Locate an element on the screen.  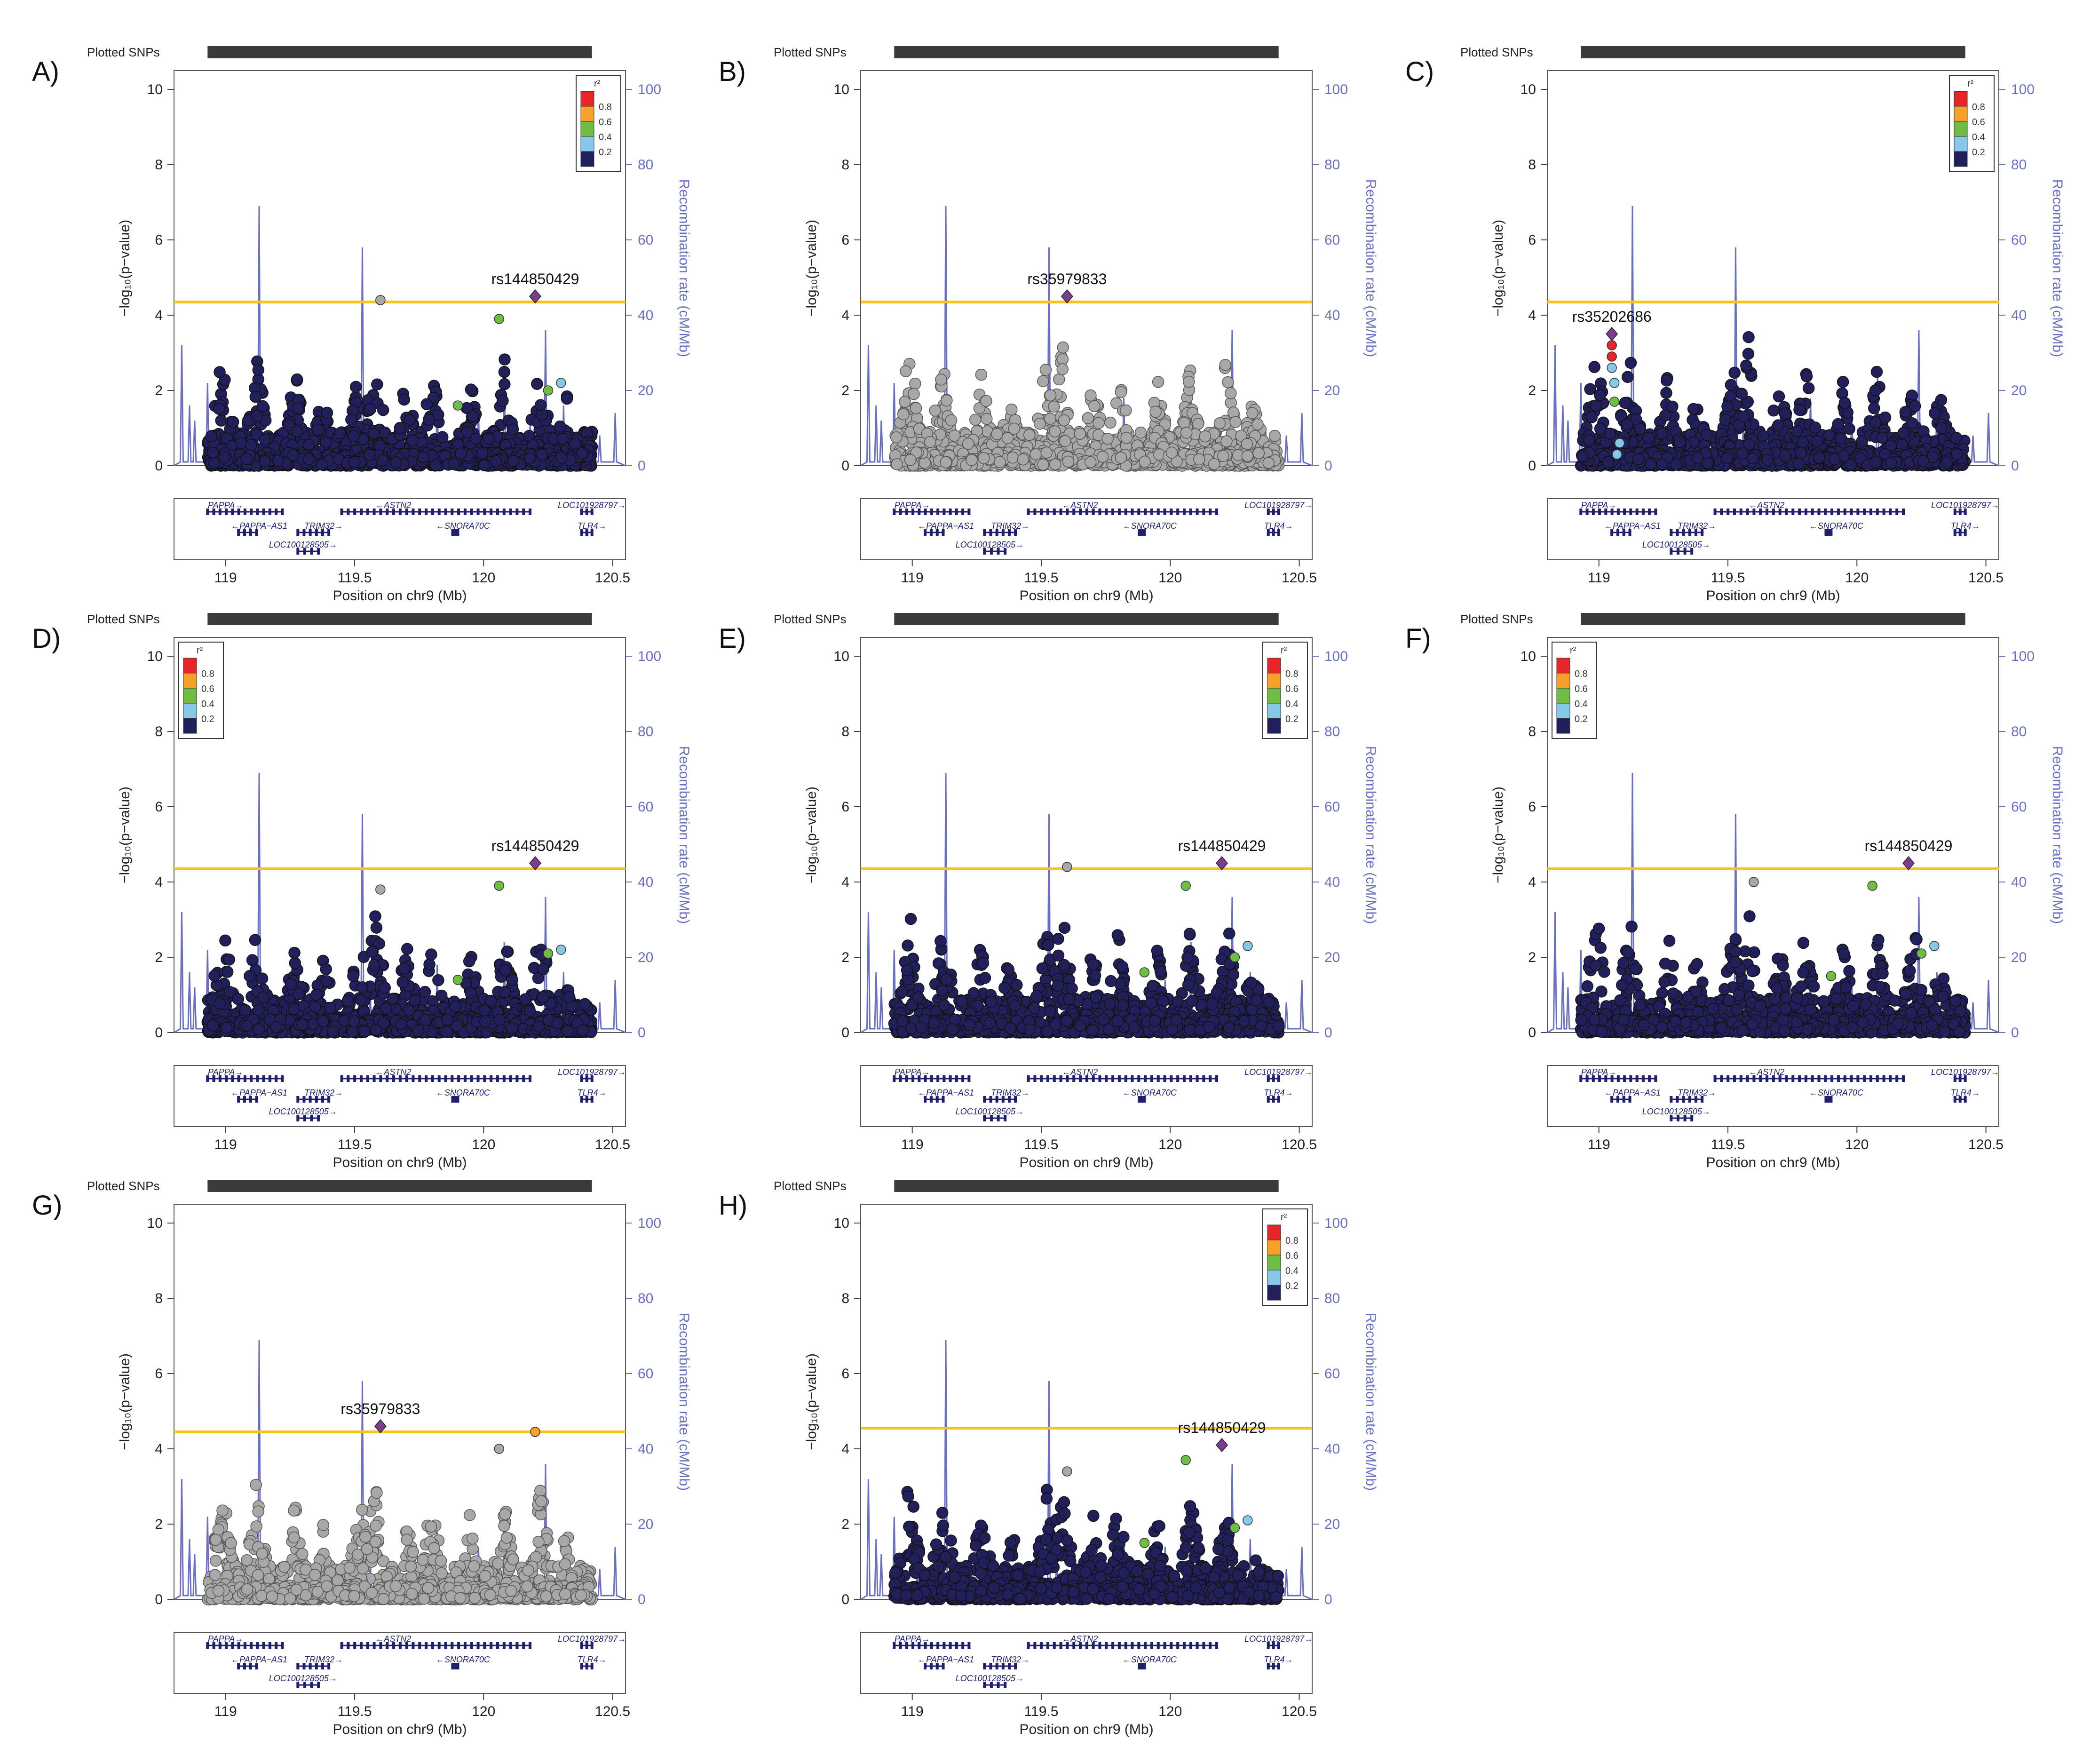
legend-value: 0.8 is located at coordinates (605, 107).